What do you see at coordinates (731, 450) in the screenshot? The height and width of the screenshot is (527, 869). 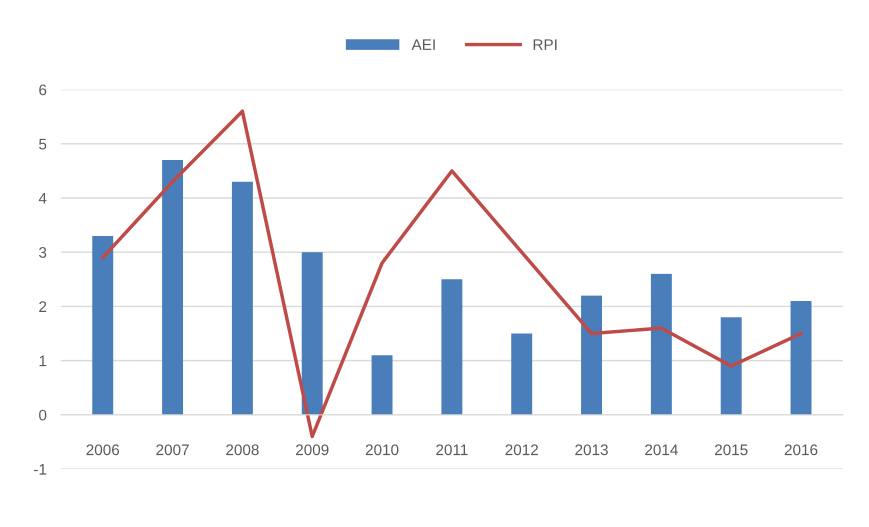 I see `x-tick-label: 2015` at bounding box center [731, 450].